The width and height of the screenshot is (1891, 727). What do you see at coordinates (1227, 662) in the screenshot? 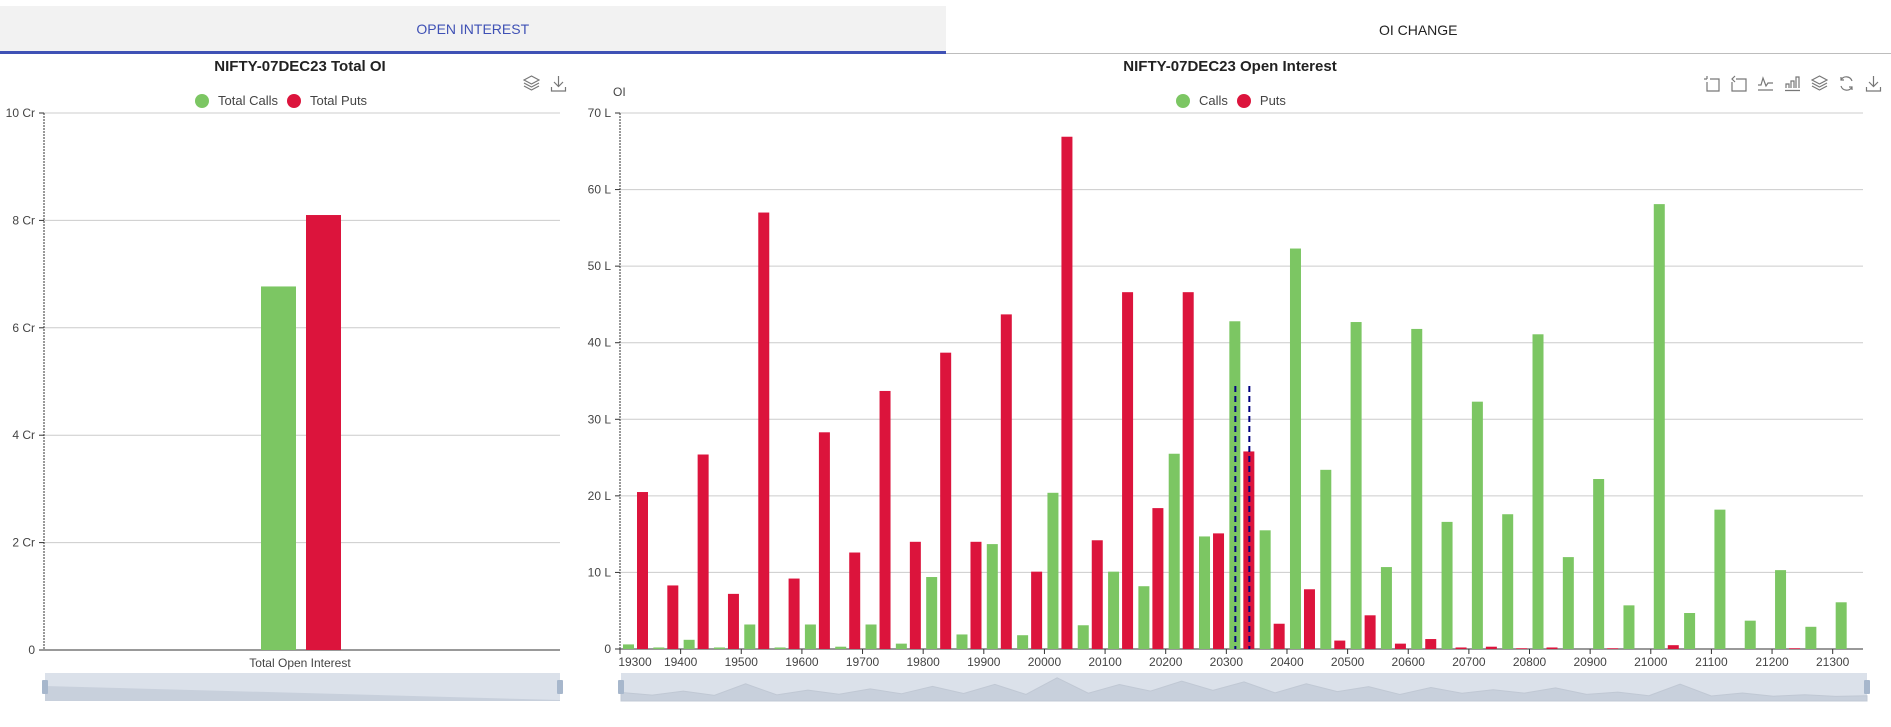
I see `x-tick-label: 20300` at bounding box center [1227, 662].